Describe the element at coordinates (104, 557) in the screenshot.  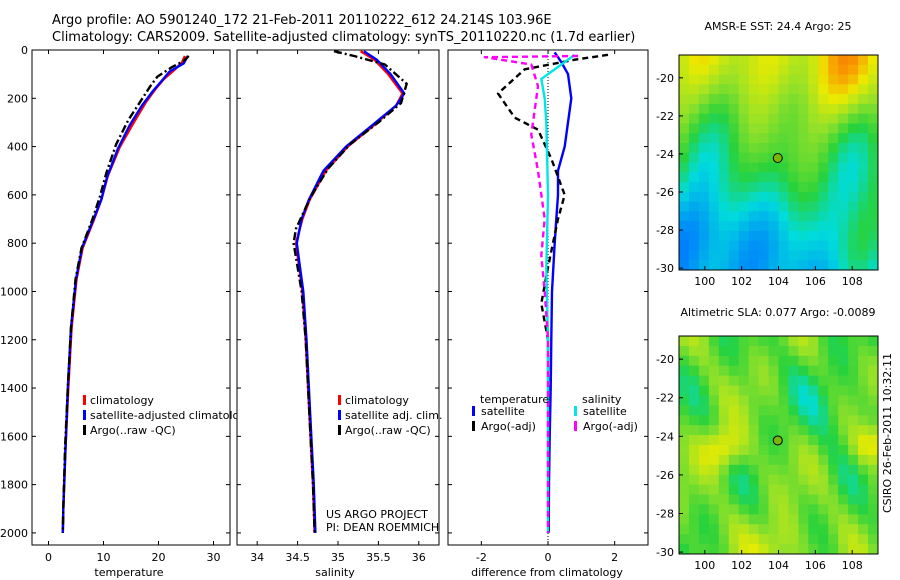
I see `x-tick-label: 10` at that location.